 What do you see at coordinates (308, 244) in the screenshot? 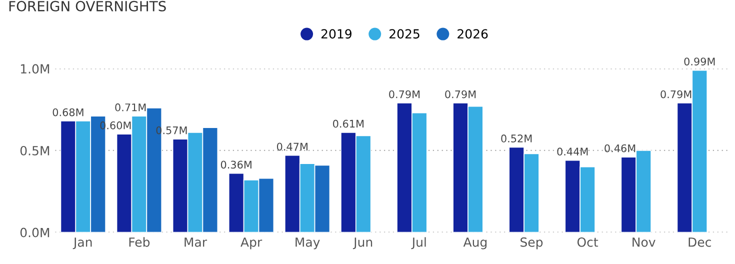
I see `x-tick-label: May` at bounding box center [308, 244].